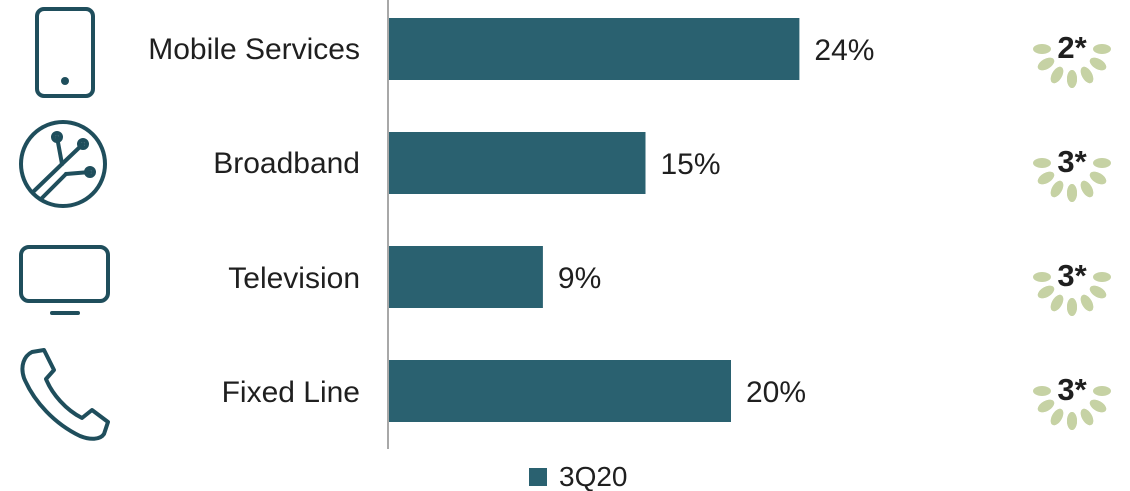  Describe the element at coordinates (1072, 389) in the screenshot. I see `rank-badge-fixed-line: 3*` at that location.